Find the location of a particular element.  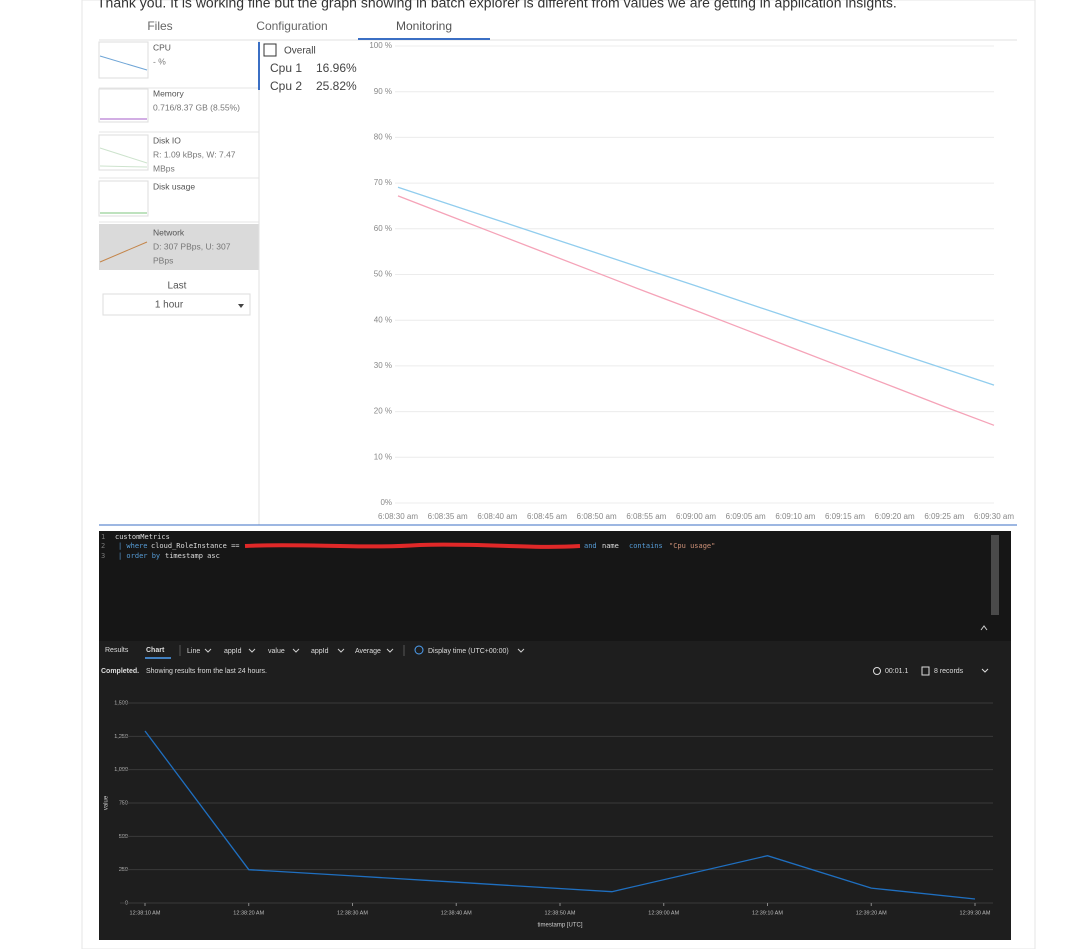

query-keyword: | order by is located at coordinates (139, 556).